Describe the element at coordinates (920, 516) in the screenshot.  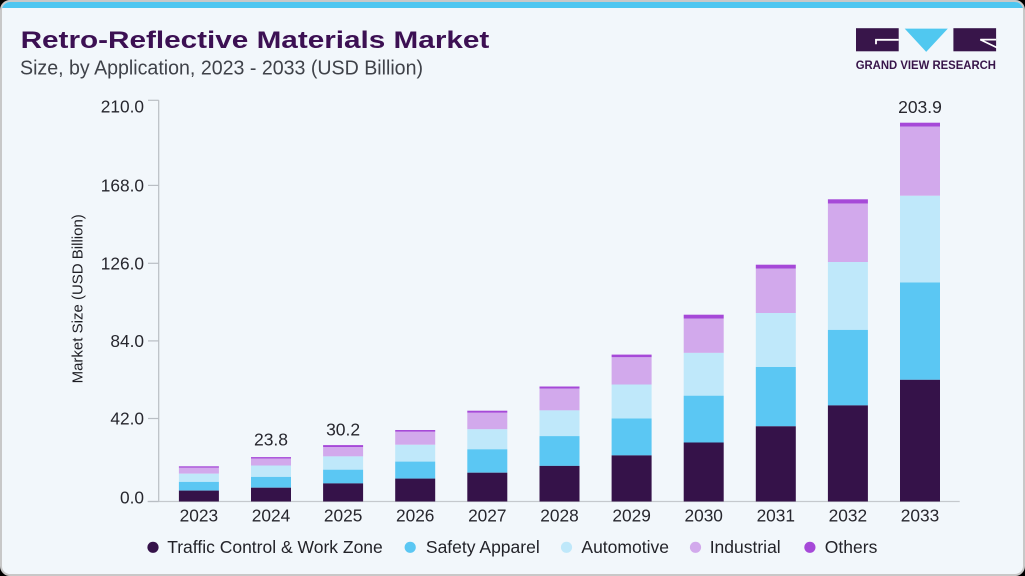
I see `svg-text: 2033` at that location.